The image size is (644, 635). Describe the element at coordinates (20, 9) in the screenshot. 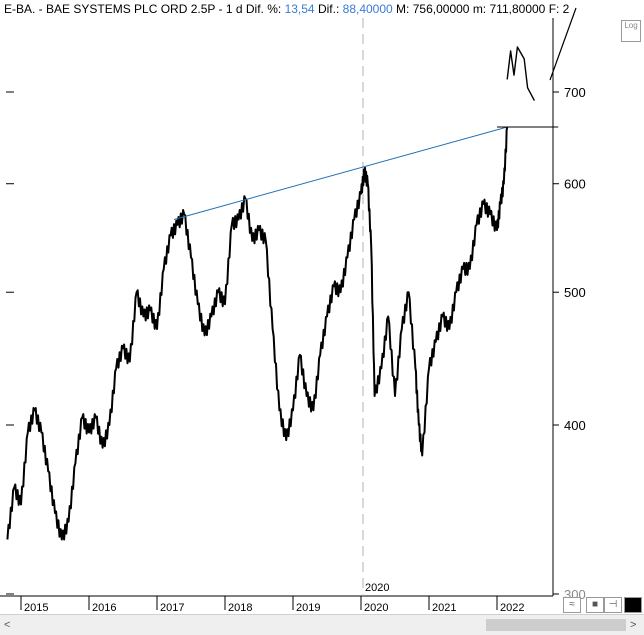

I see `symbol: E-BA.` at that location.